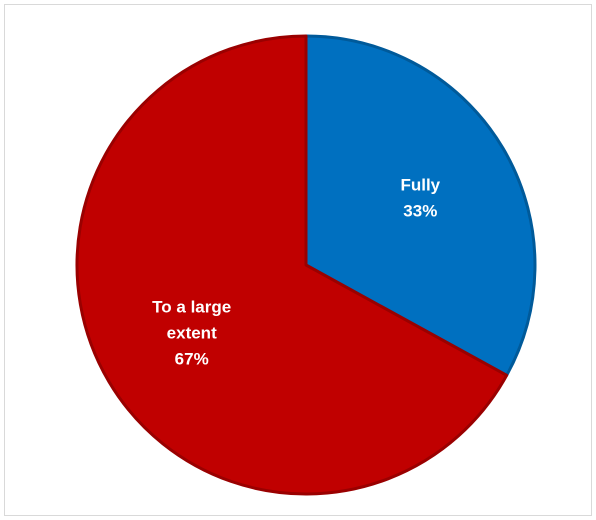  I want to click on slice-label-0: Fully 33%, so click(420, 197).